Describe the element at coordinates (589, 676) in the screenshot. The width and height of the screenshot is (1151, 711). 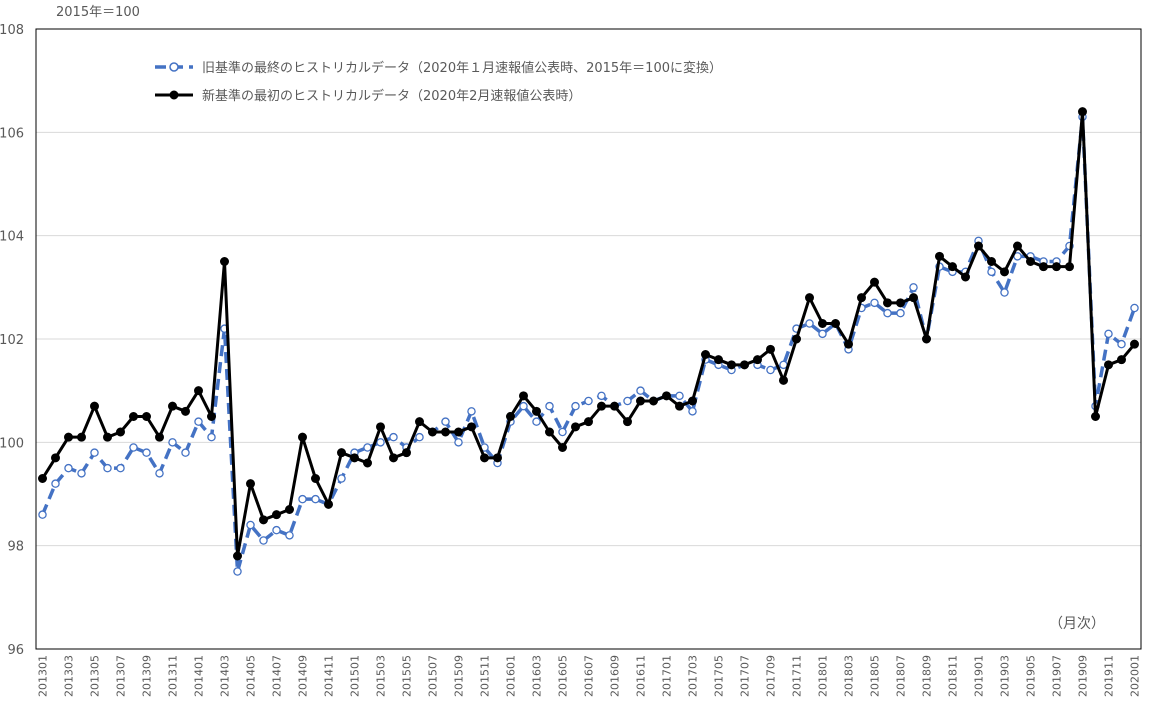
I see `x-tick-label: 201607` at that location.